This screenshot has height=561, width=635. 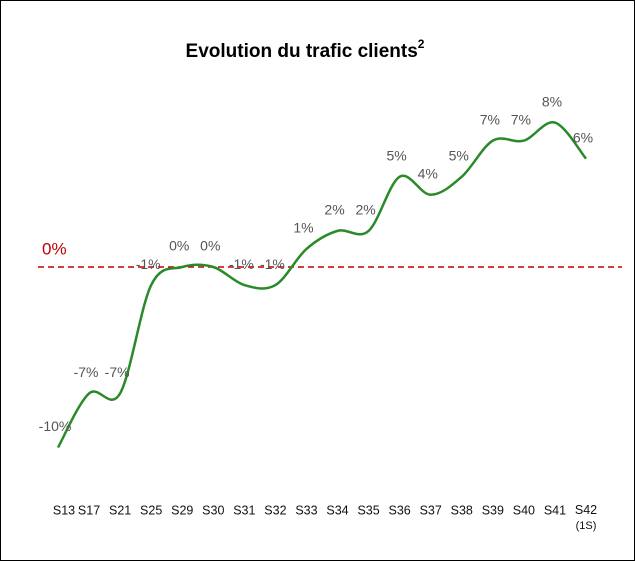 I want to click on x-tick-label: S33, so click(x=306, y=510).